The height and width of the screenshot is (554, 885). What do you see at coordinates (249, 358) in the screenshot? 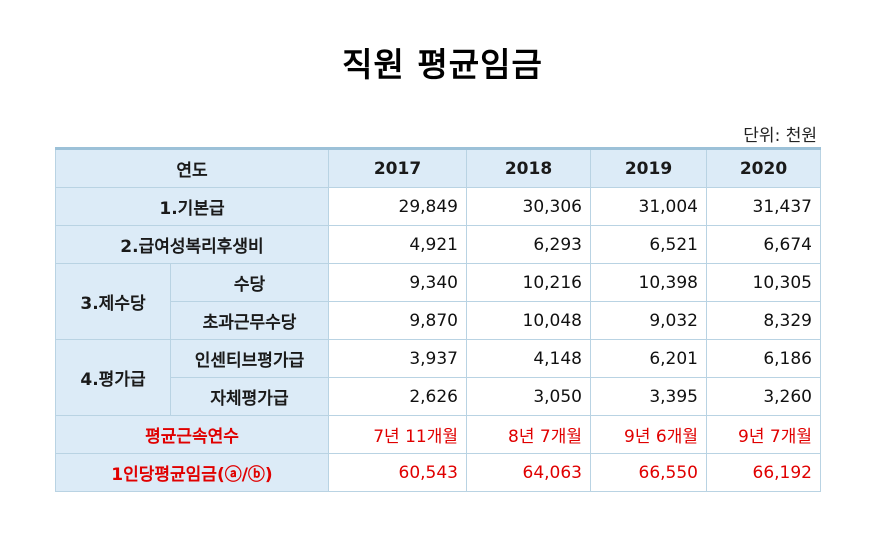
I see `row-label-incentive: 인센티브평가급` at bounding box center [249, 358].